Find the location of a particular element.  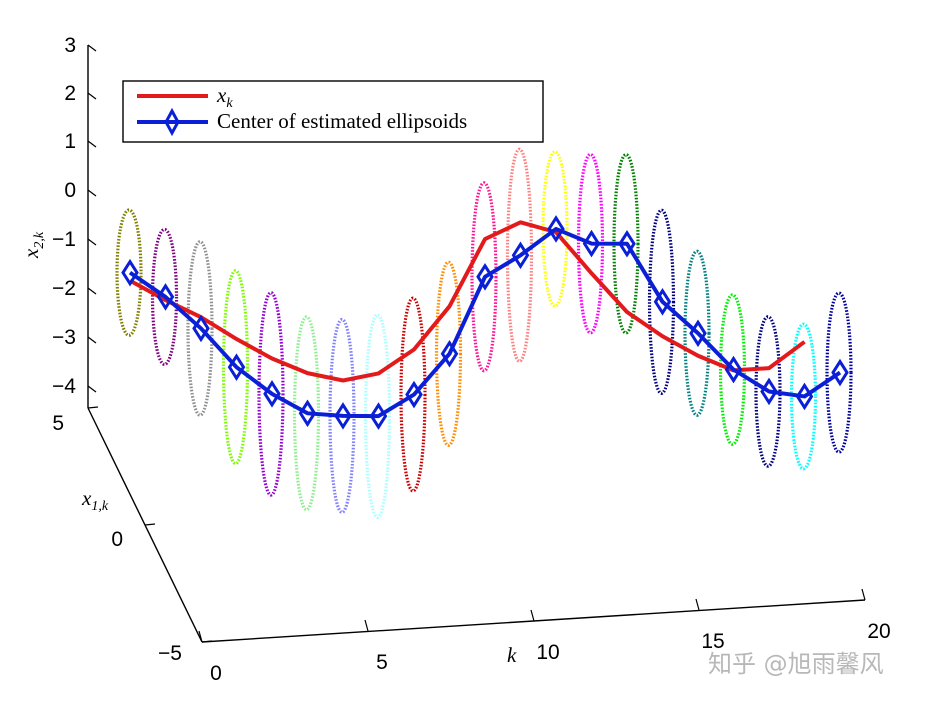

z-tick-label: −3 is located at coordinates (64, 337).